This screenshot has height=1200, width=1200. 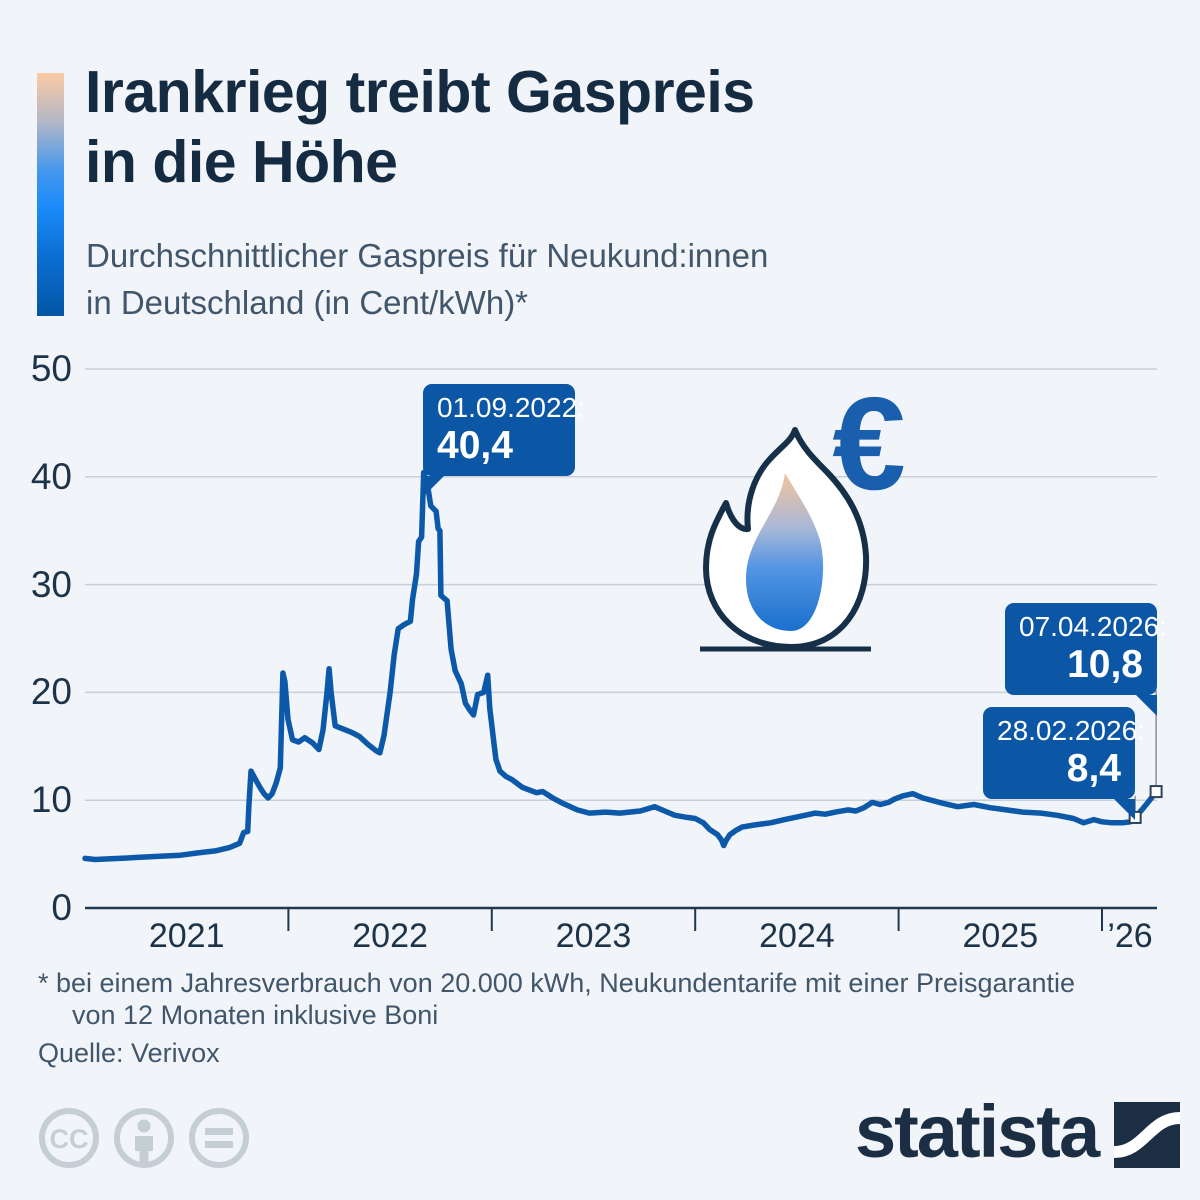 What do you see at coordinates (1147, 1135) in the screenshot?
I see `statista-logo-mark` at bounding box center [1147, 1135].